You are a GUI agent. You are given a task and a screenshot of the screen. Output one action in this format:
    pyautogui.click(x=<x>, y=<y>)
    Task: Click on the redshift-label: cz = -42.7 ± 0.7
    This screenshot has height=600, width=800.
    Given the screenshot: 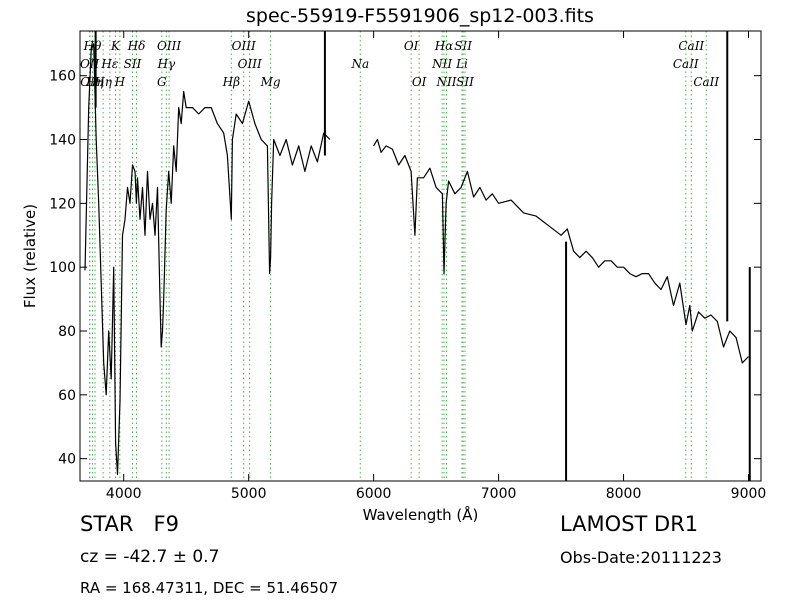 What is the action you would take?
    pyautogui.click(x=150, y=557)
    